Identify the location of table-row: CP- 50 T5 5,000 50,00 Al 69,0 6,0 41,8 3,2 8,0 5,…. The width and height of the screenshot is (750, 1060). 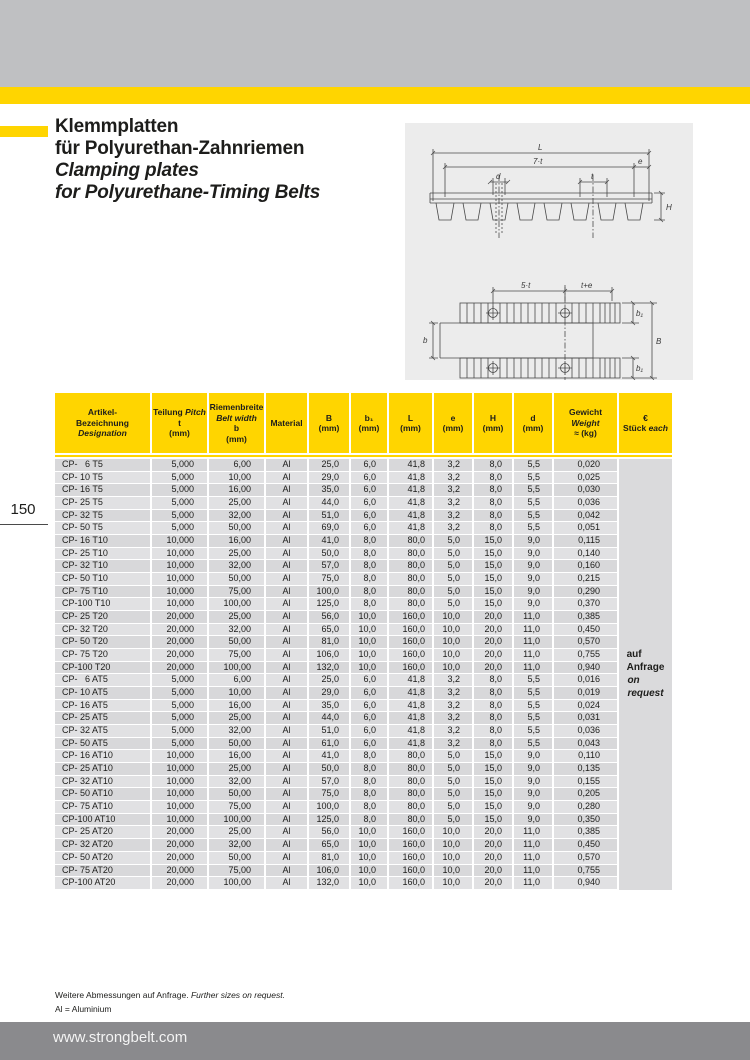
(336, 529).